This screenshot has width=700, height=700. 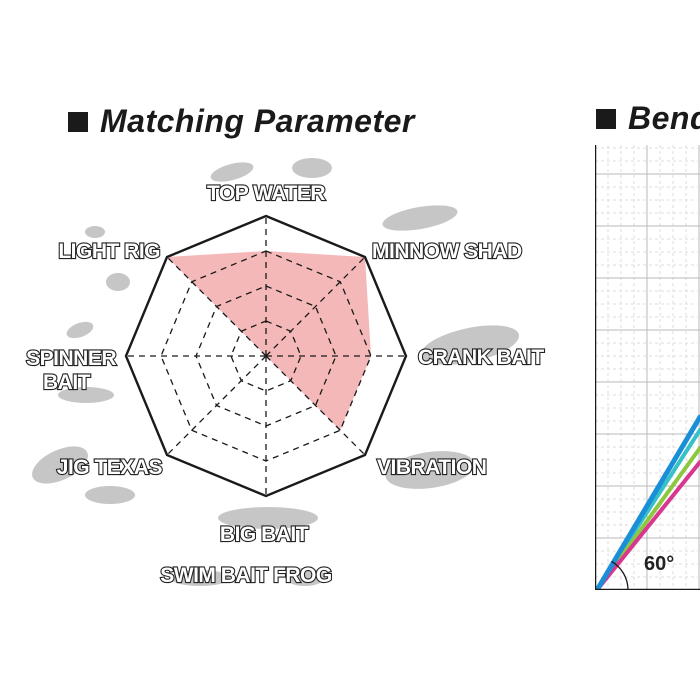 I want to click on radar-axis-label: TOP WATER, so click(x=266, y=193).